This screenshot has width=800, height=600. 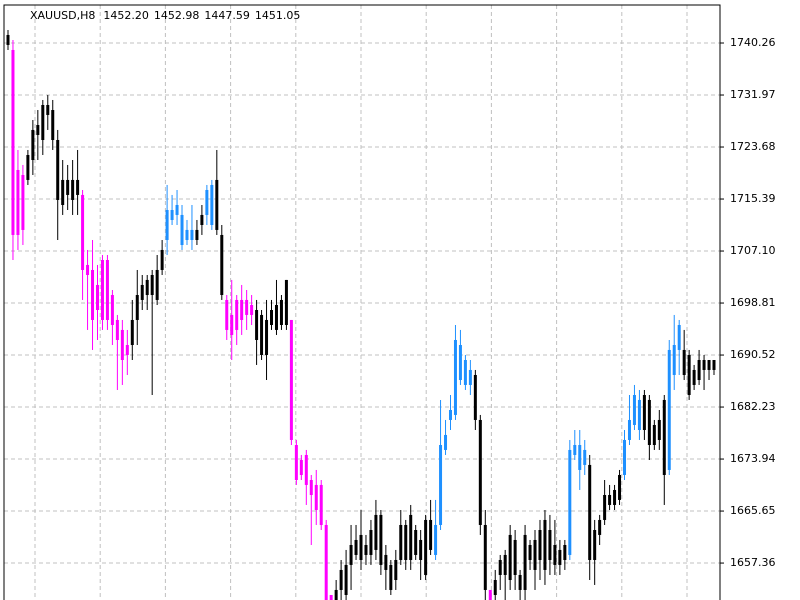 I want to click on y-tick-label: 1707.10, so click(x=753, y=250).